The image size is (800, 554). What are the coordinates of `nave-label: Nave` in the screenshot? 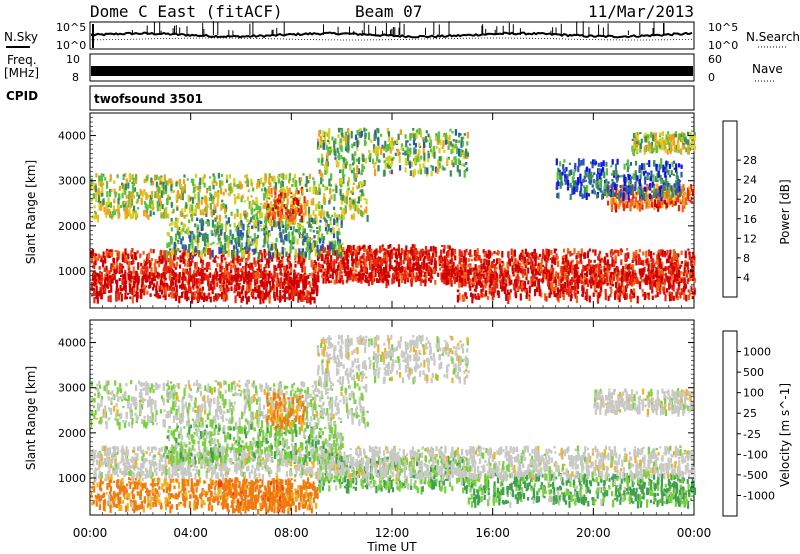 It's located at (767, 69).